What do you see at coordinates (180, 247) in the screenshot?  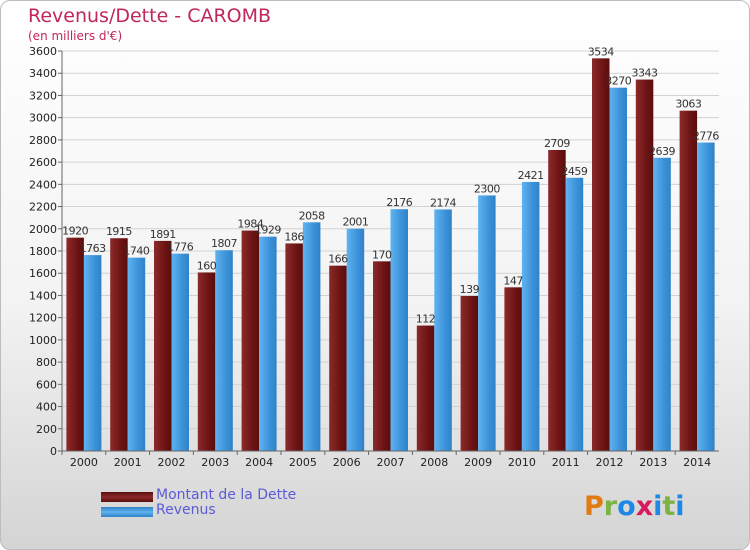 I see `value-label: 1776` at bounding box center [180, 247].